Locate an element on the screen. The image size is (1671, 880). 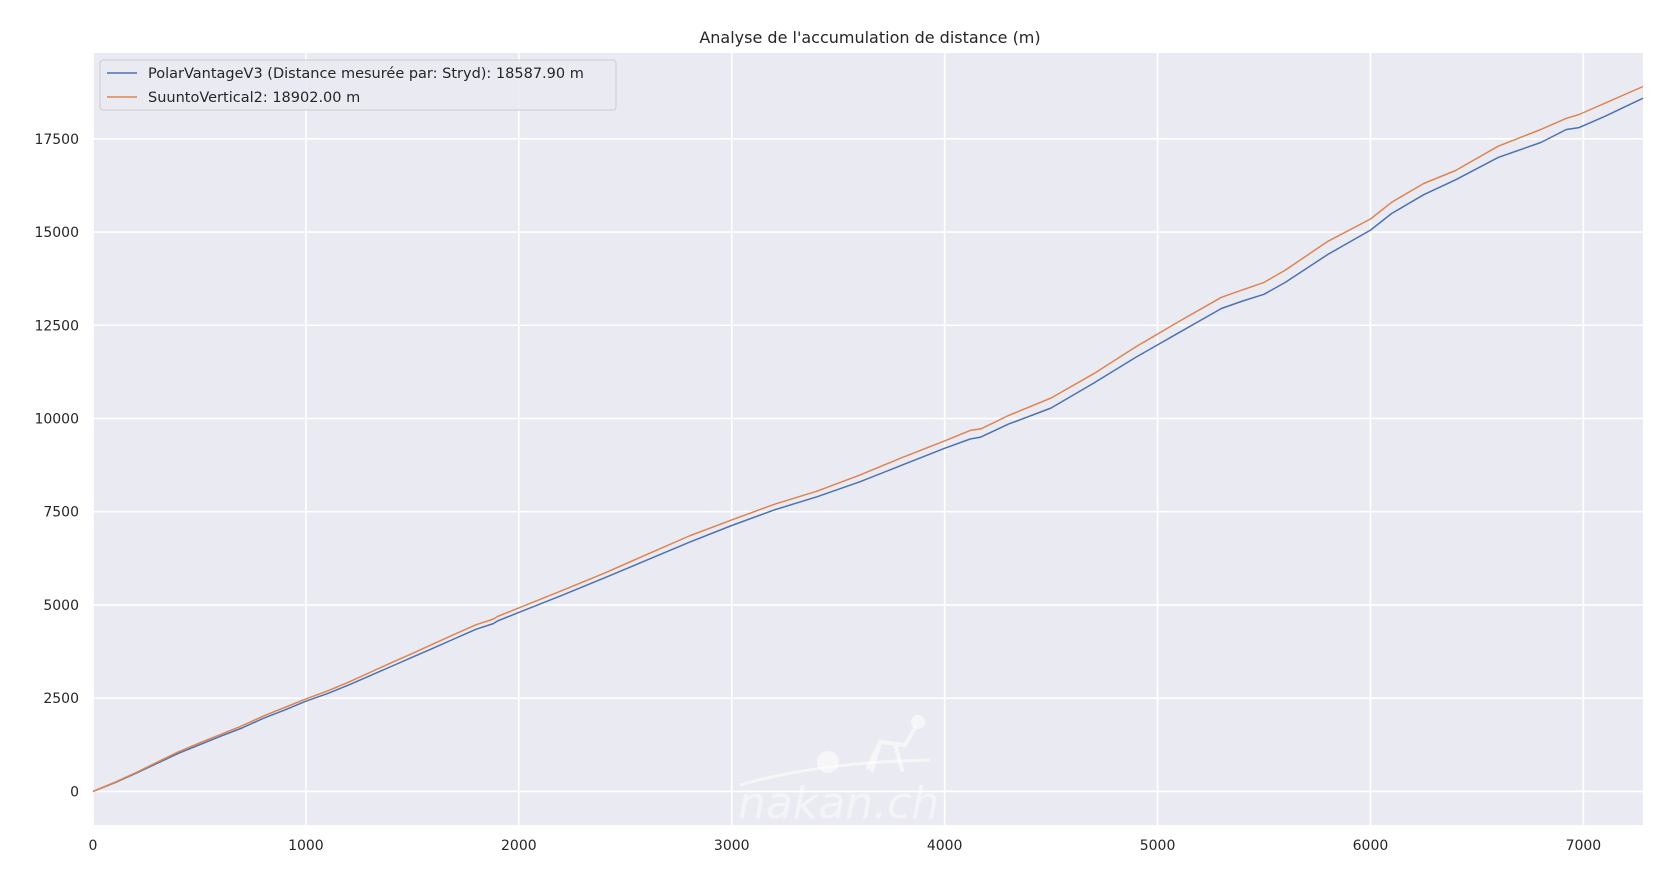
y-tick-label: 7500 is located at coordinates (61, 513).